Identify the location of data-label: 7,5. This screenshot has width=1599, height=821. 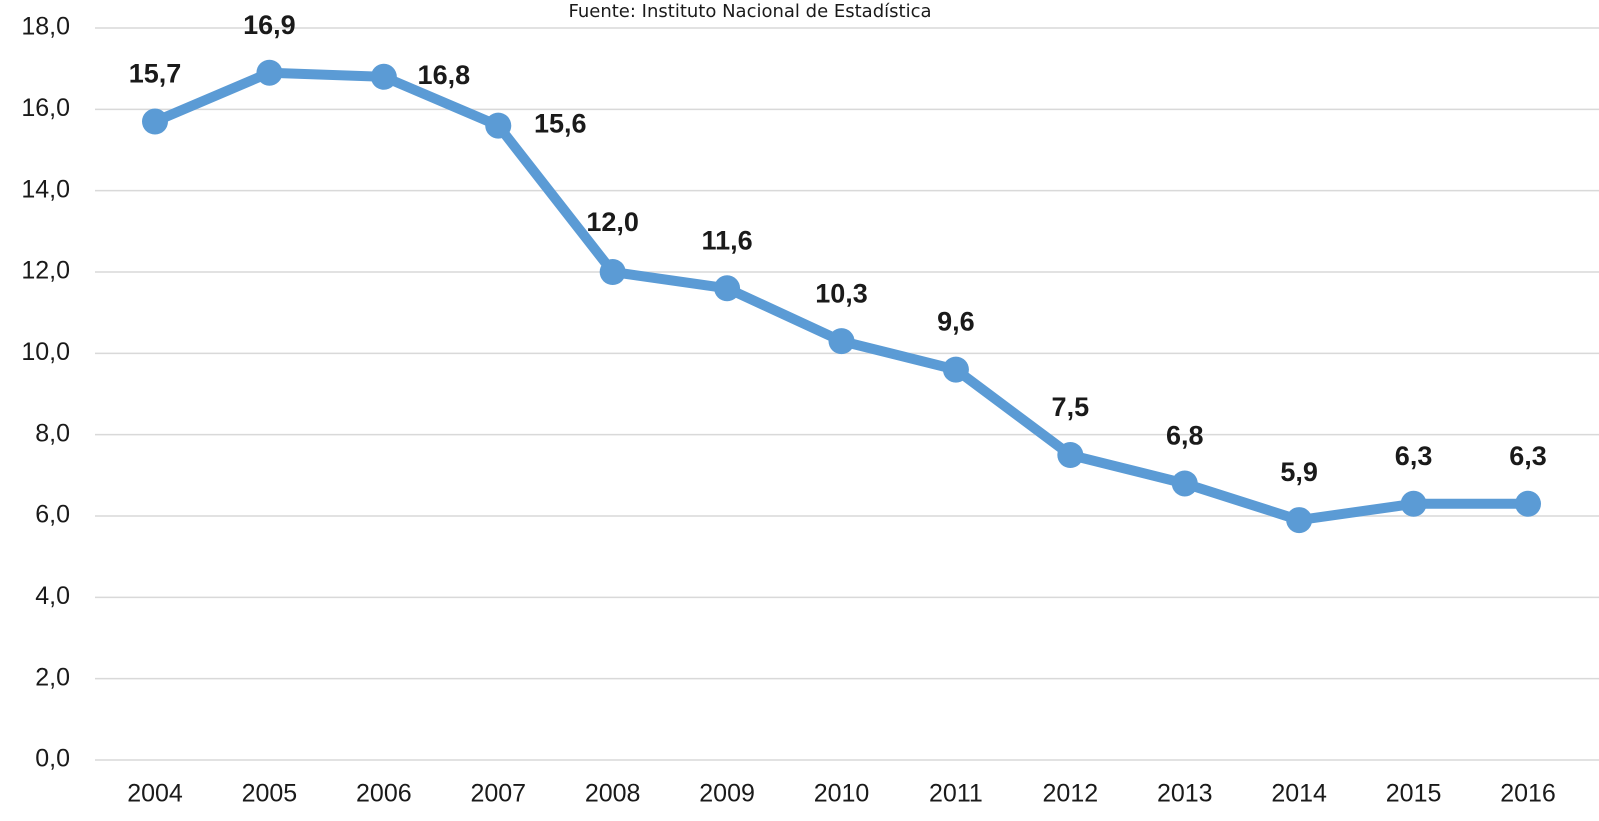
(1071, 407).